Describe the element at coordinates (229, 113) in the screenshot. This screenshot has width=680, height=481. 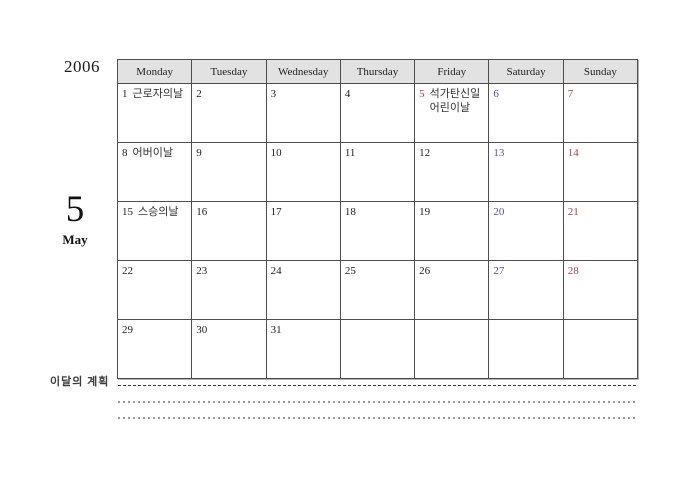
I see `calendar-cell: 2` at that location.